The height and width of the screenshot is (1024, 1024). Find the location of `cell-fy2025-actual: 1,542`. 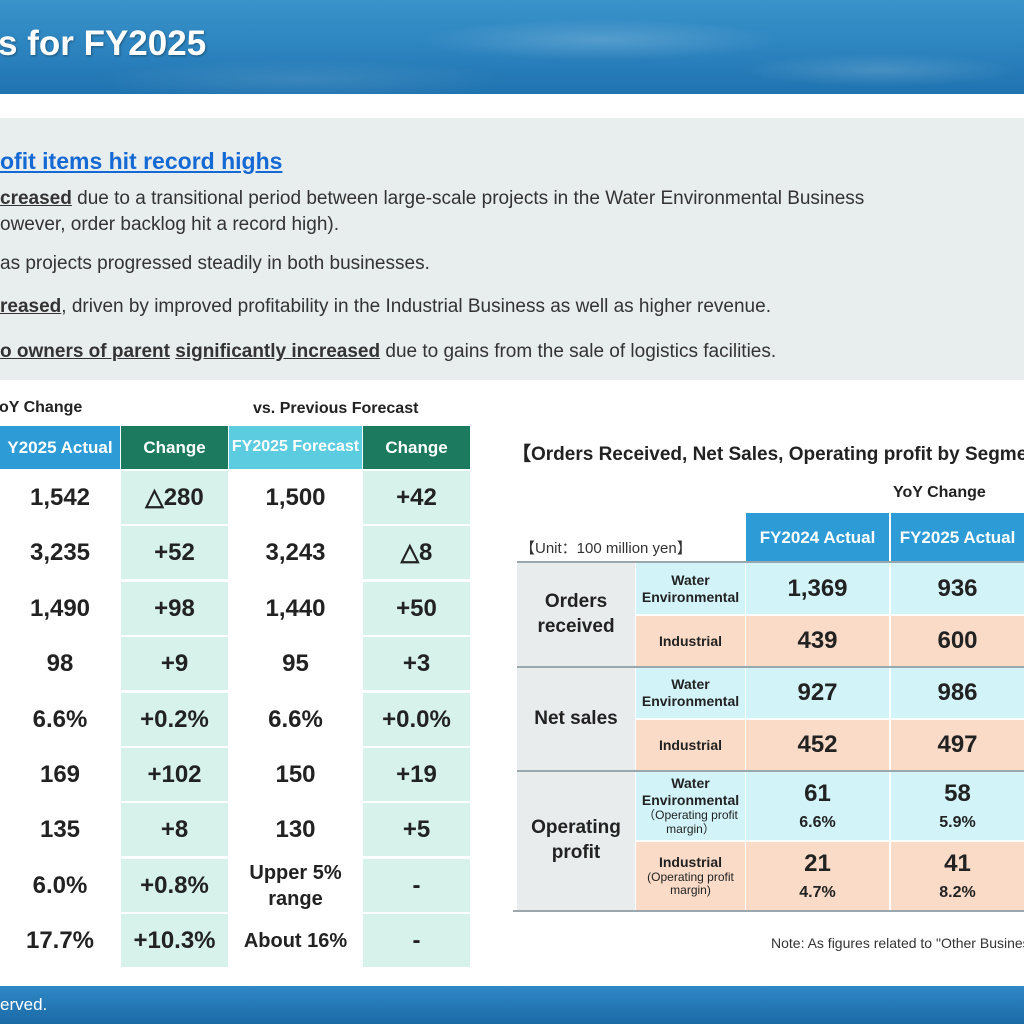

cell-fy2025-actual: 1,542 is located at coordinates (60, 497).